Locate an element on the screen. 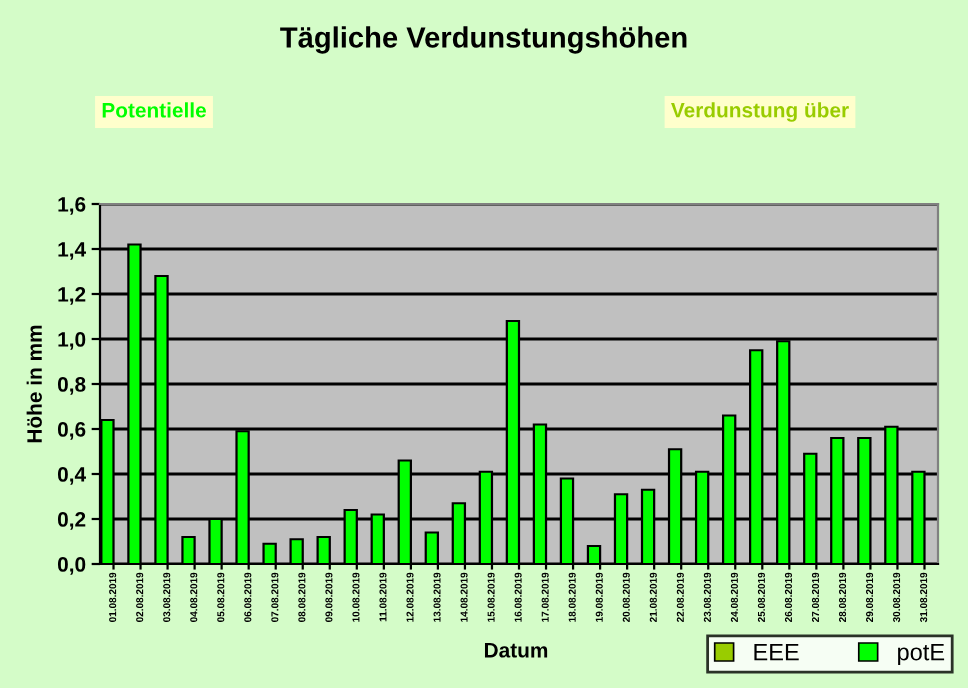  y-tick-label: 1,4 is located at coordinates (72, 251).